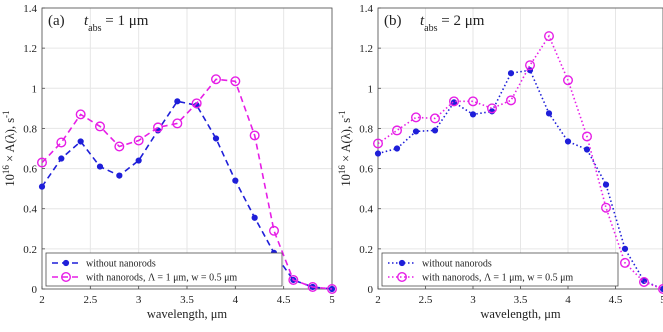 The image size is (663, 332). Describe the element at coordinates (402, 271) in the screenshot. I see `panel-b-legend-symbols` at that location.